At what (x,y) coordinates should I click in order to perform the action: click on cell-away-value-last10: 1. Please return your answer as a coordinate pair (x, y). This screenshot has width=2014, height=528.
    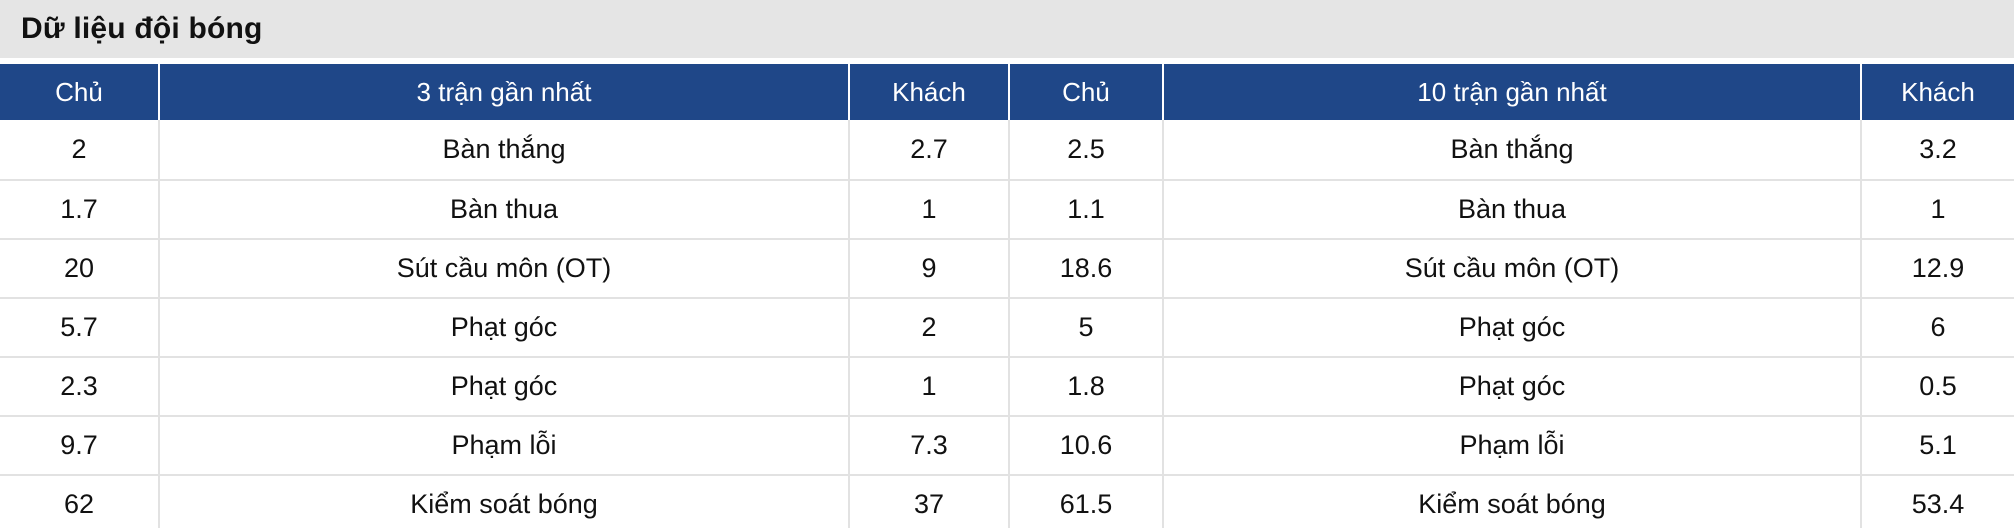
    Looking at the image, I should click on (1937, 209).